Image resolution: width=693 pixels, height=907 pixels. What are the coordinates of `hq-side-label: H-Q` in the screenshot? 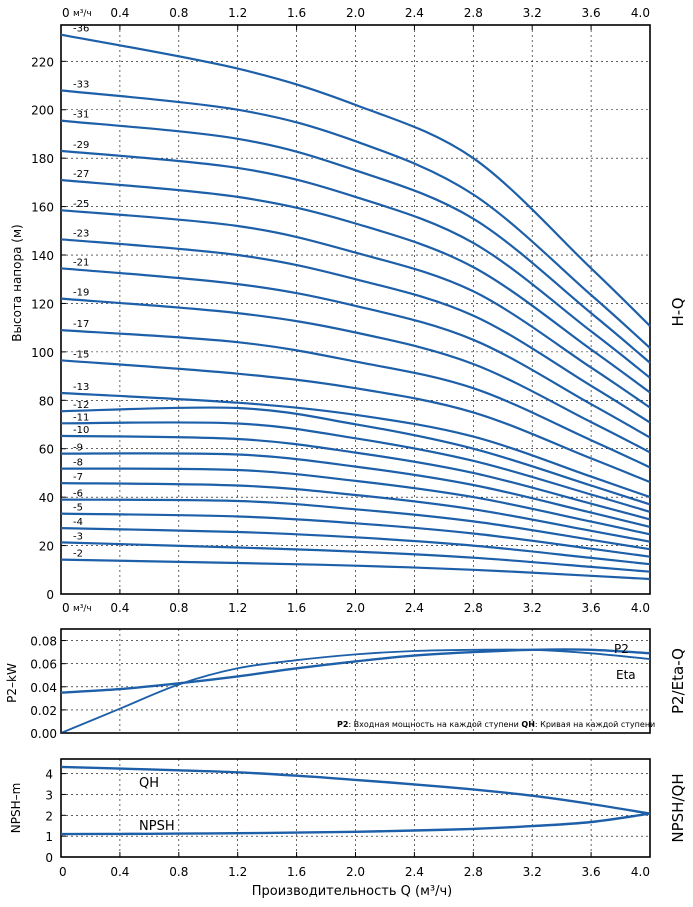 It's located at (678, 311).